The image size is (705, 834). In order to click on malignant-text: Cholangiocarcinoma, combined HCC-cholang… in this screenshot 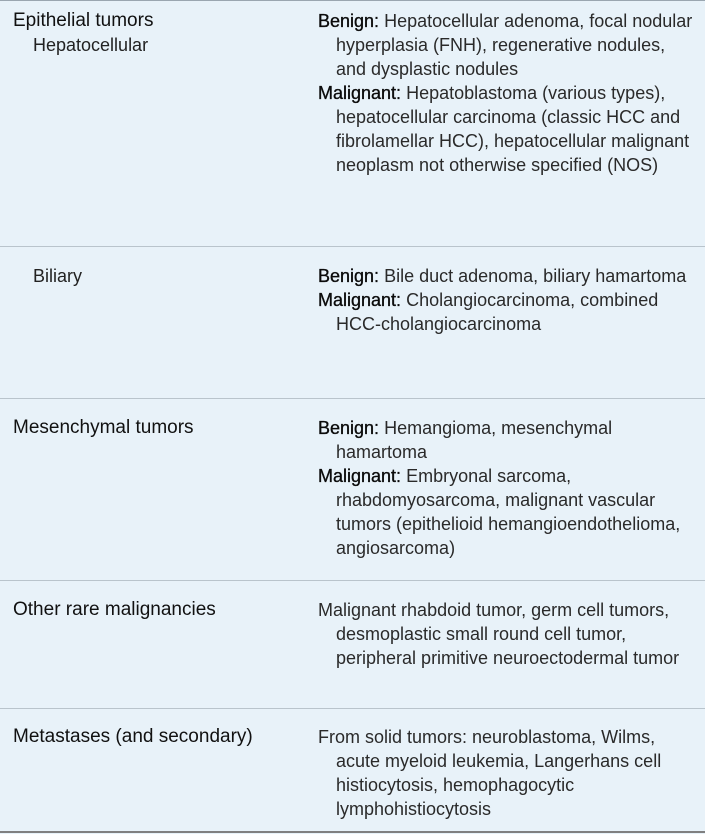, I will do `click(497, 312)`.